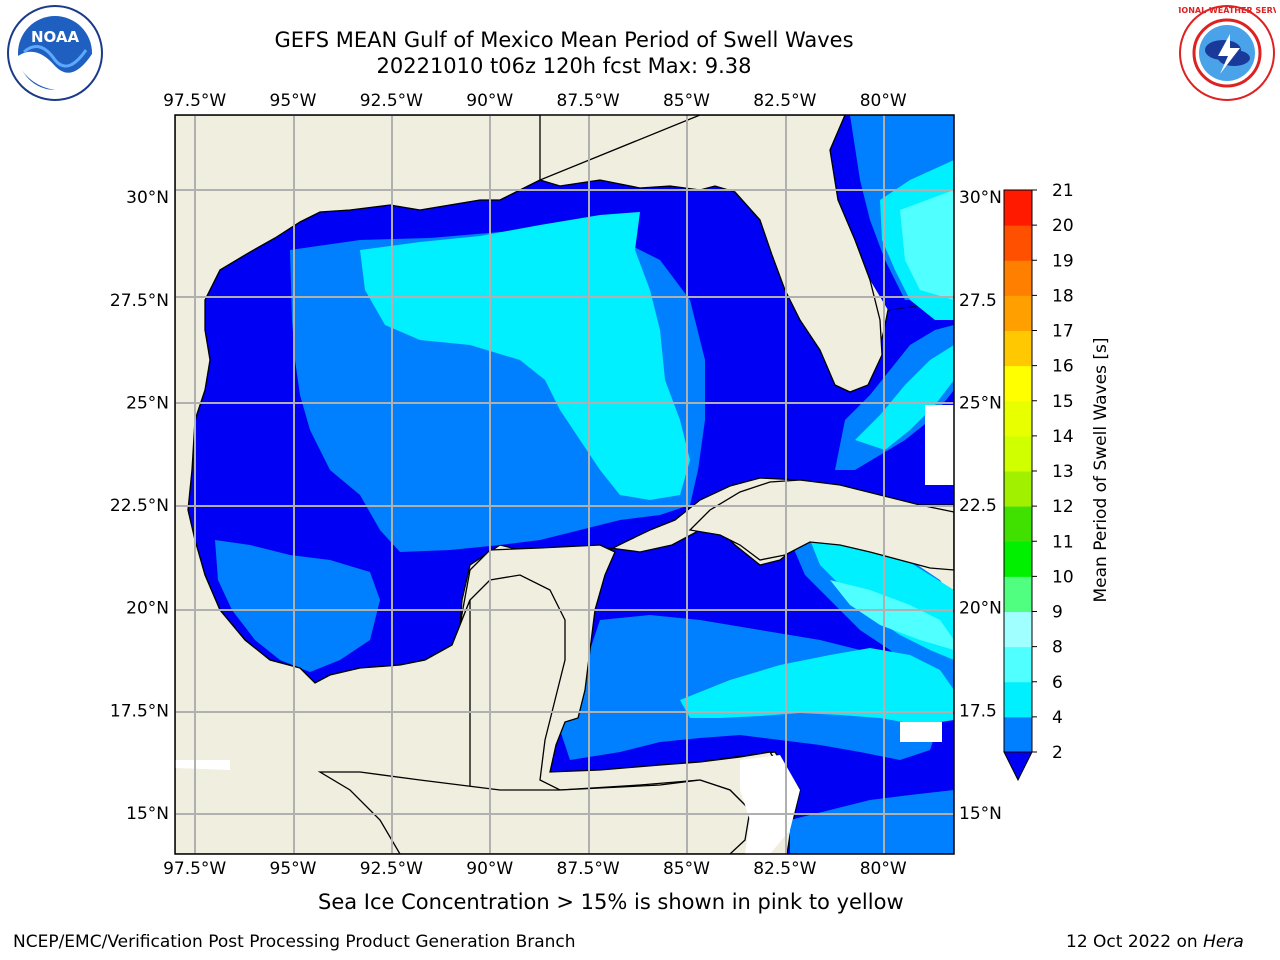 The width and height of the screenshot is (1280, 960). I want to click on colorbar-tick-label: 11, so click(1063, 542).